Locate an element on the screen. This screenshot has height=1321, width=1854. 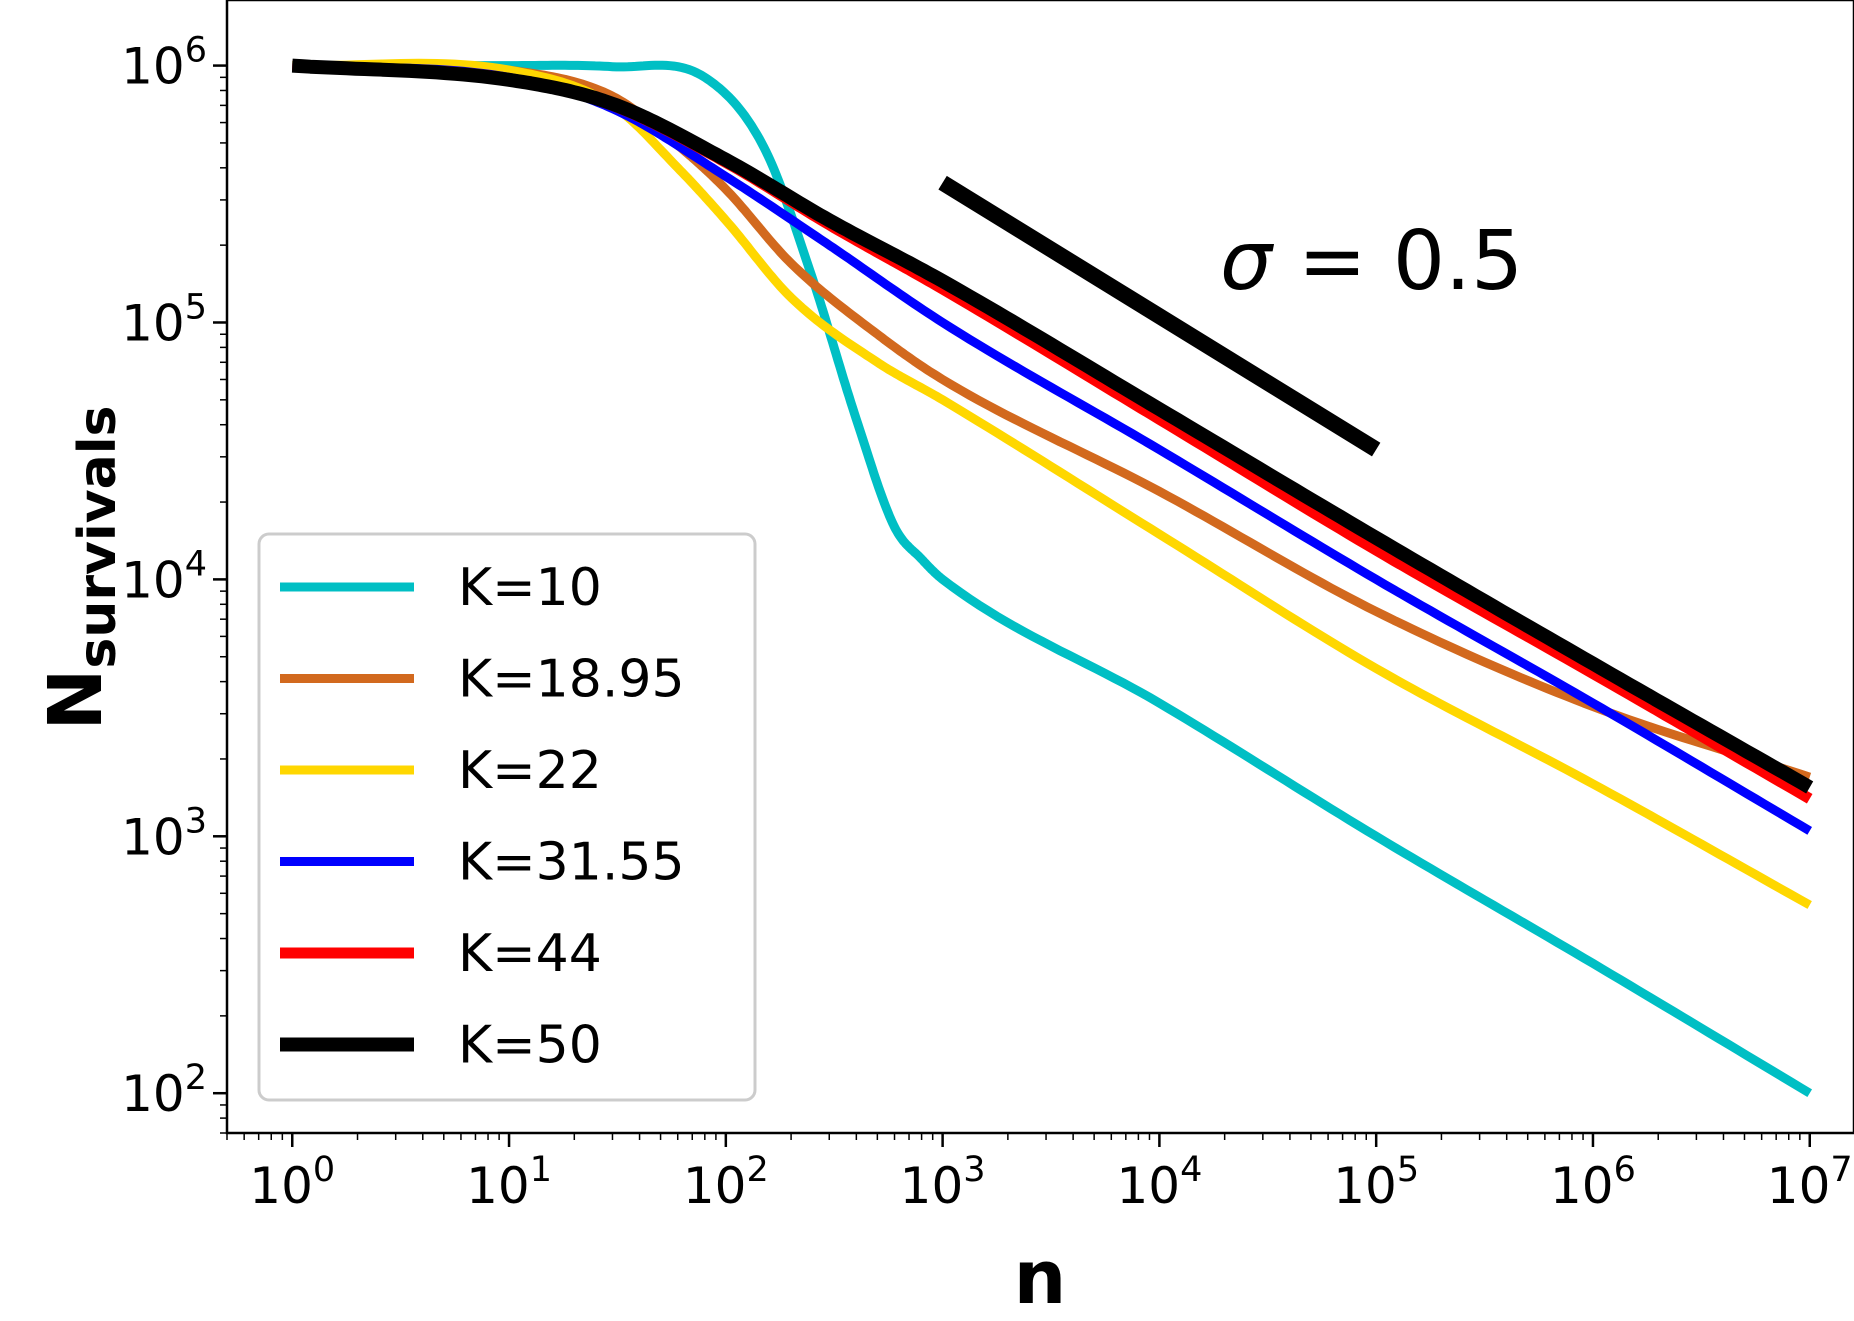
x-tick-label: 10² is located at coordinates (726, 1182).